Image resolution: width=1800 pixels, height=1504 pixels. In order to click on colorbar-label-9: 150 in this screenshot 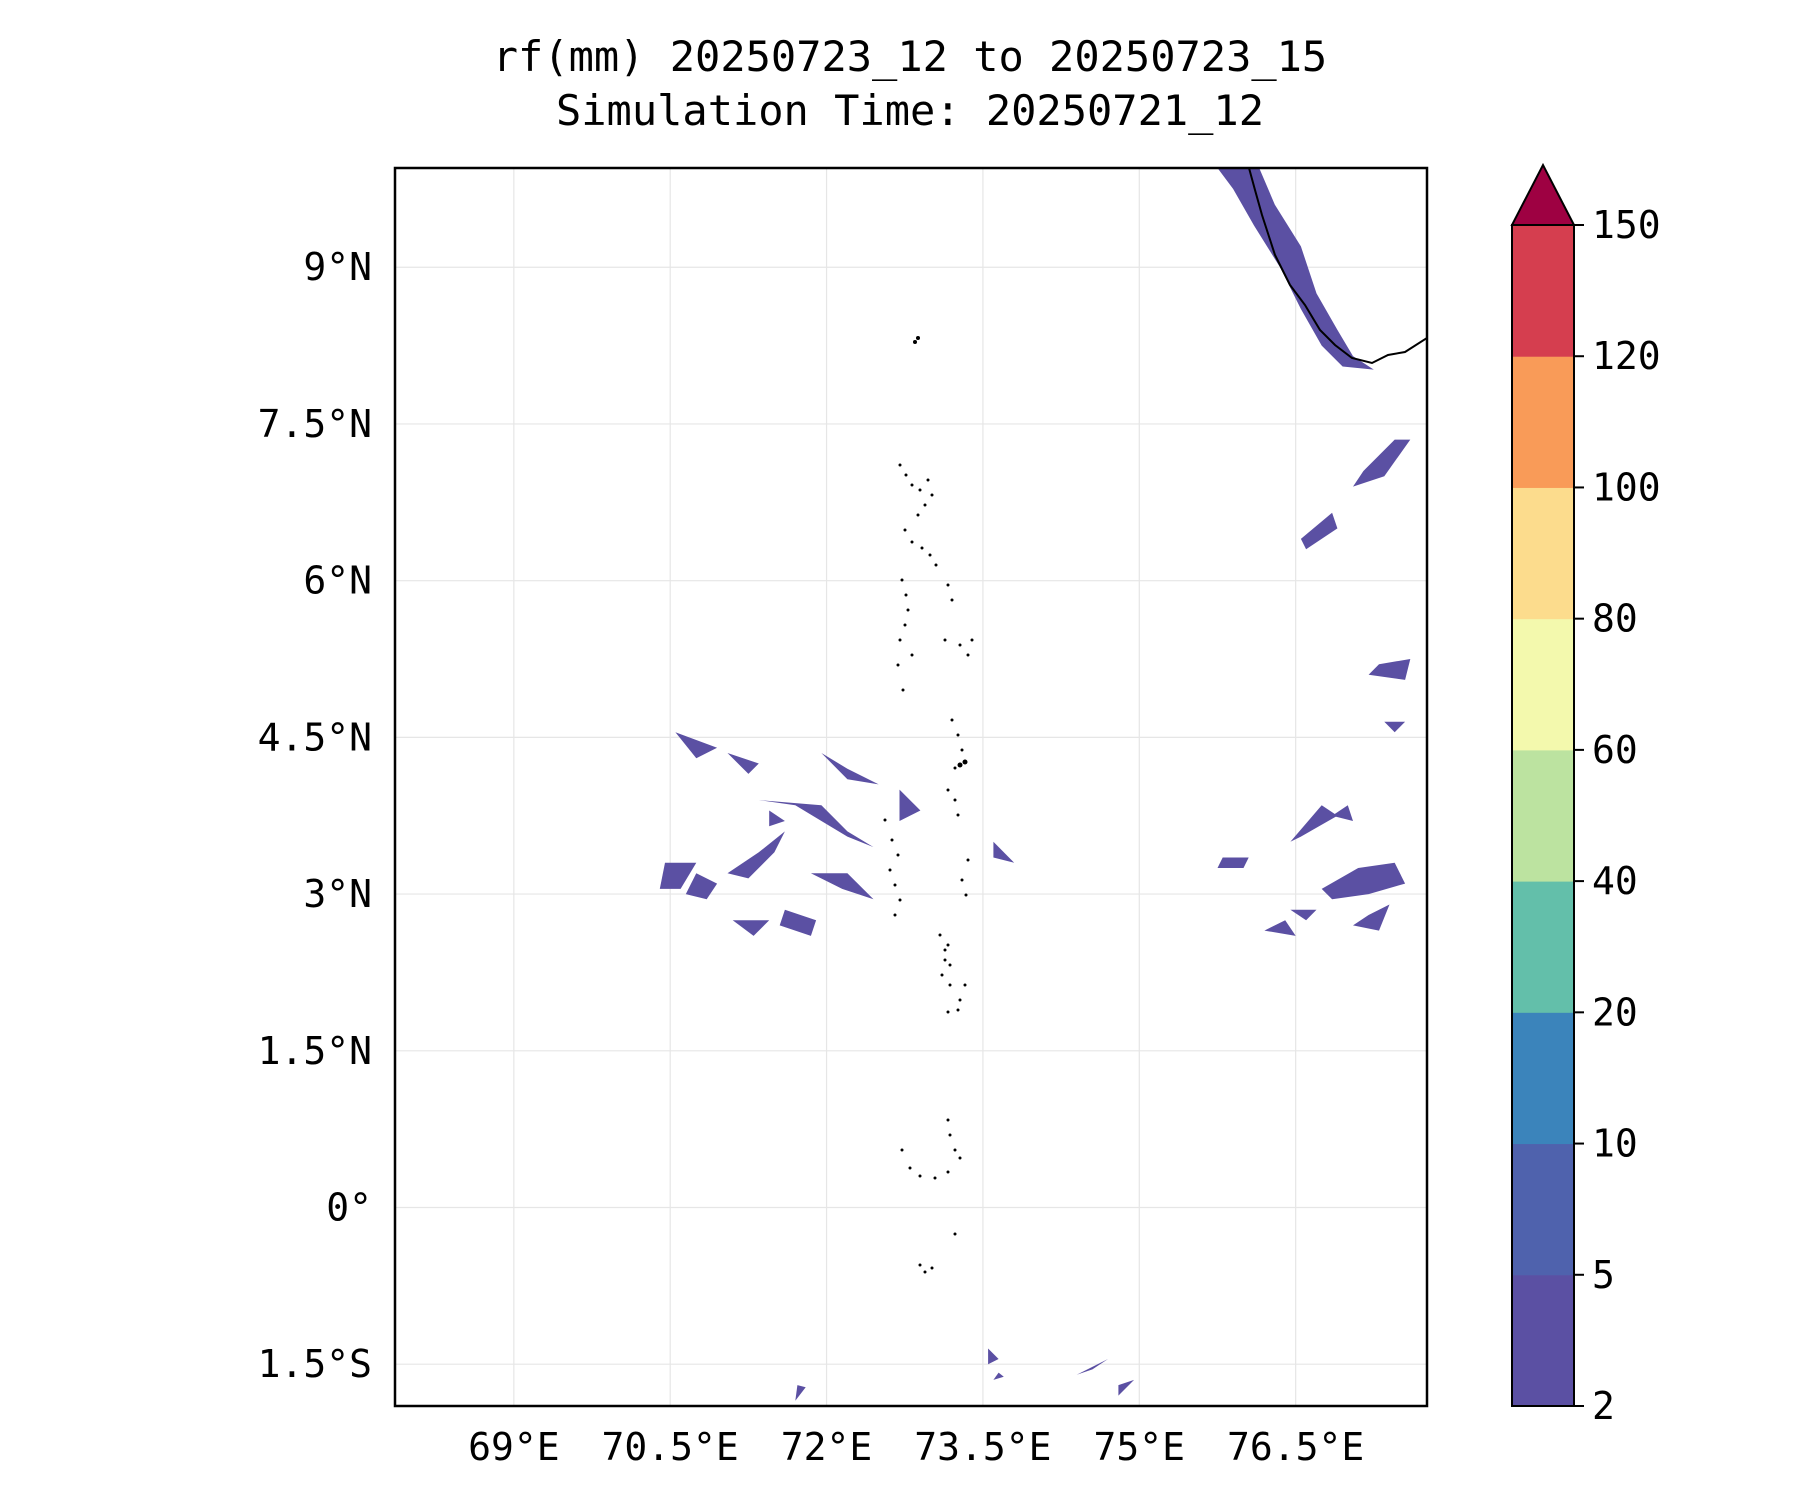, I will do `click(1626, 225)`.